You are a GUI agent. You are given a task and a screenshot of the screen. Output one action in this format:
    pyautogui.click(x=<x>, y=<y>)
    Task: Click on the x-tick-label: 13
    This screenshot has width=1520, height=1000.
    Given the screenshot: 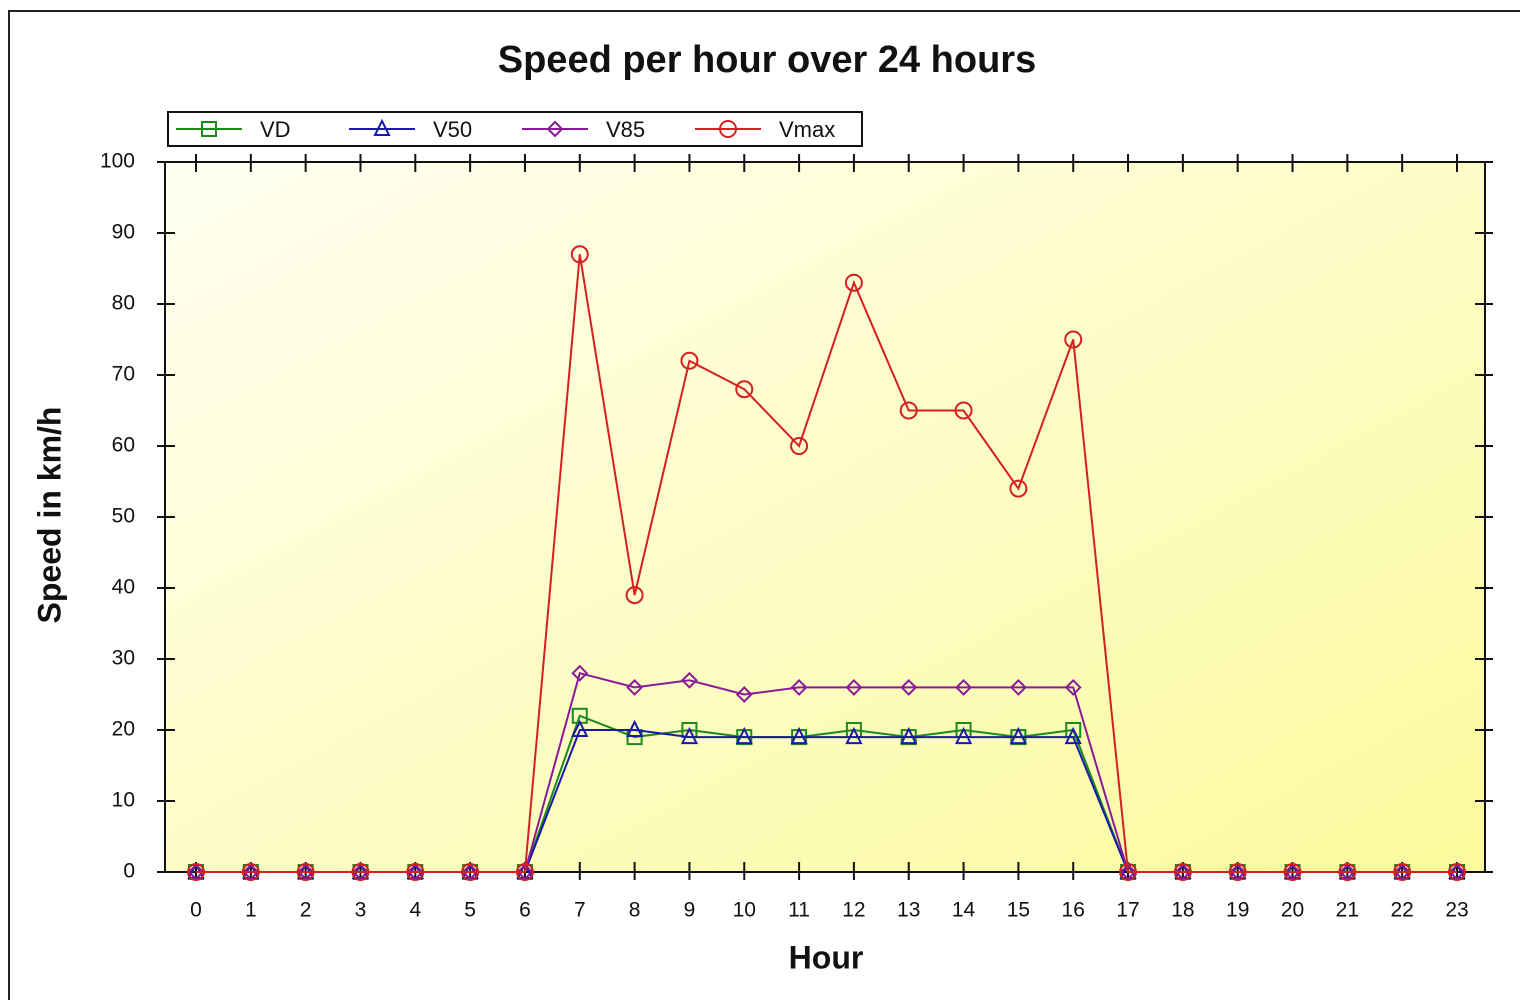 What is the action you would take?
    pyautogui.click(x=908, y=910)
    